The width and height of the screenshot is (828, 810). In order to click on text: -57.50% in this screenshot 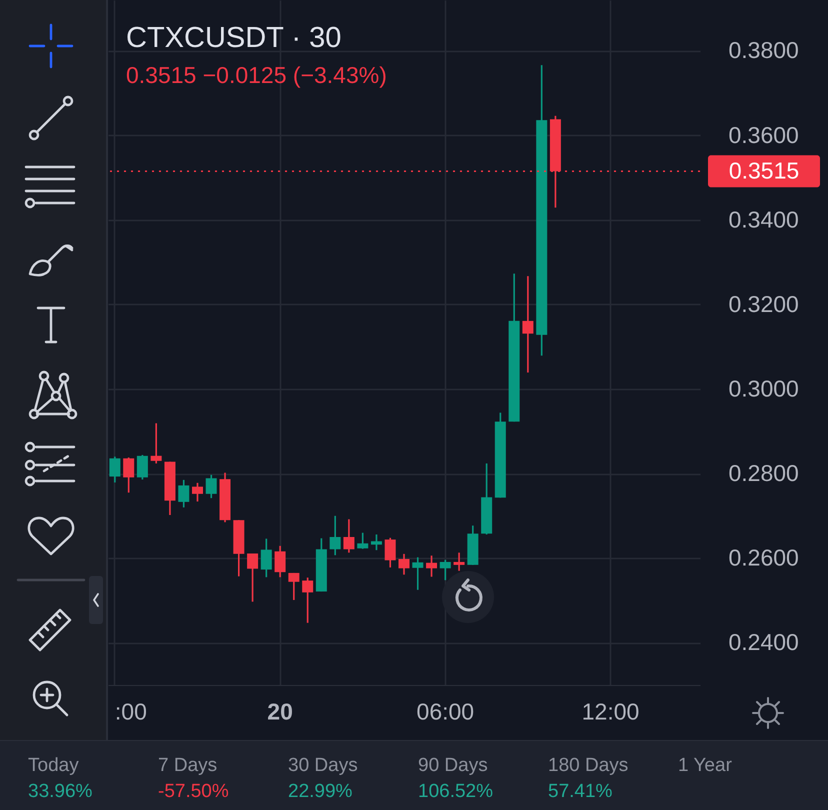, I will do `click(193, 792)`.